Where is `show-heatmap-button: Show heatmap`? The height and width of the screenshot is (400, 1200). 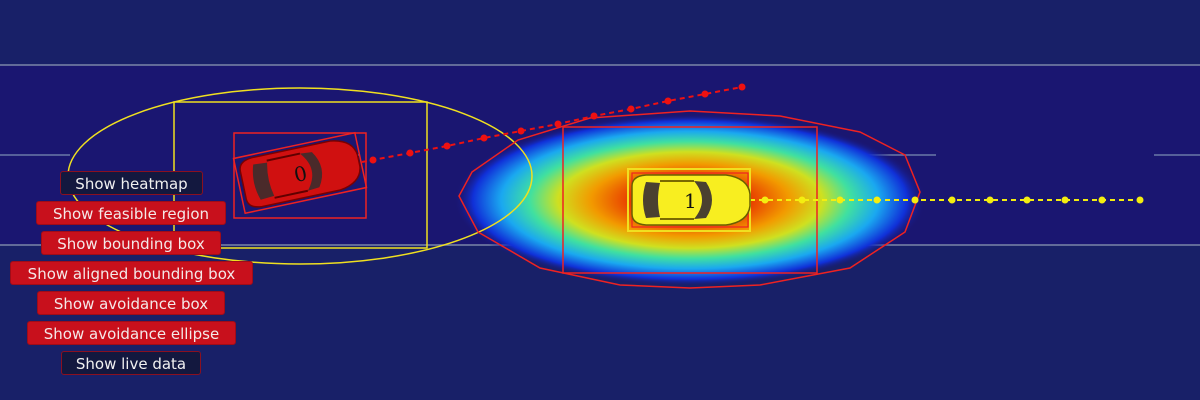 show-heatmap-button: Show heatmap is located at coordinates (131, 183).